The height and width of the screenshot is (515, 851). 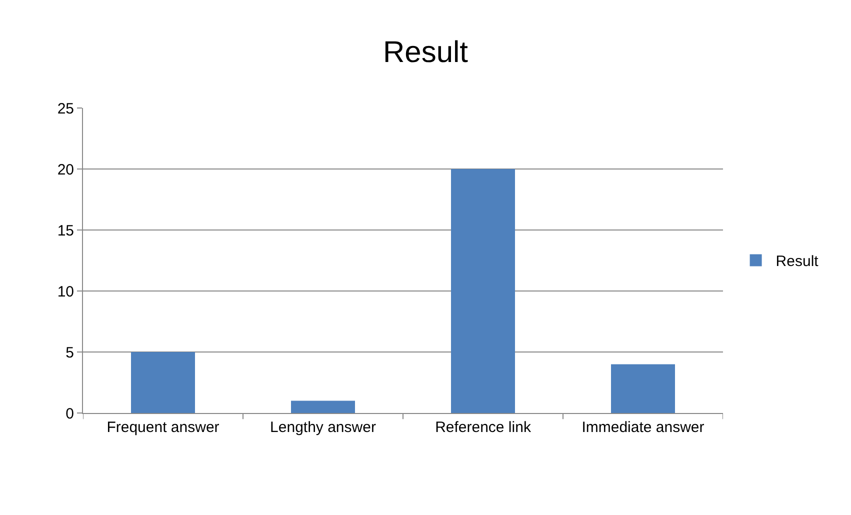 What do you see at coordinates (483, 427) in the screenshot?
I see `x-tick-label: Reference link` at bounding box center [483, 427].